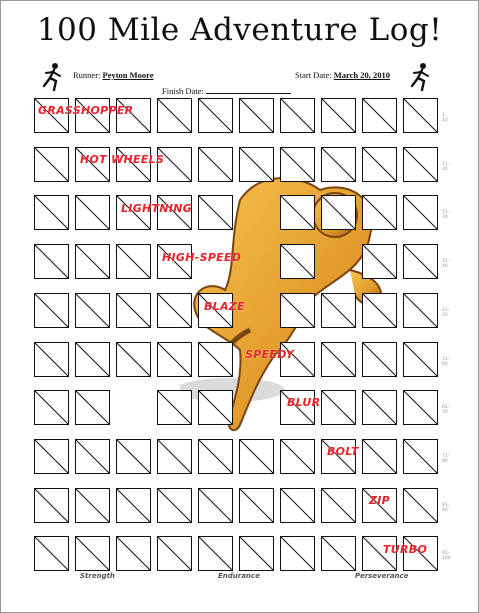  I want to click on start-date-value: March 20, 2010, so click(361, 75).